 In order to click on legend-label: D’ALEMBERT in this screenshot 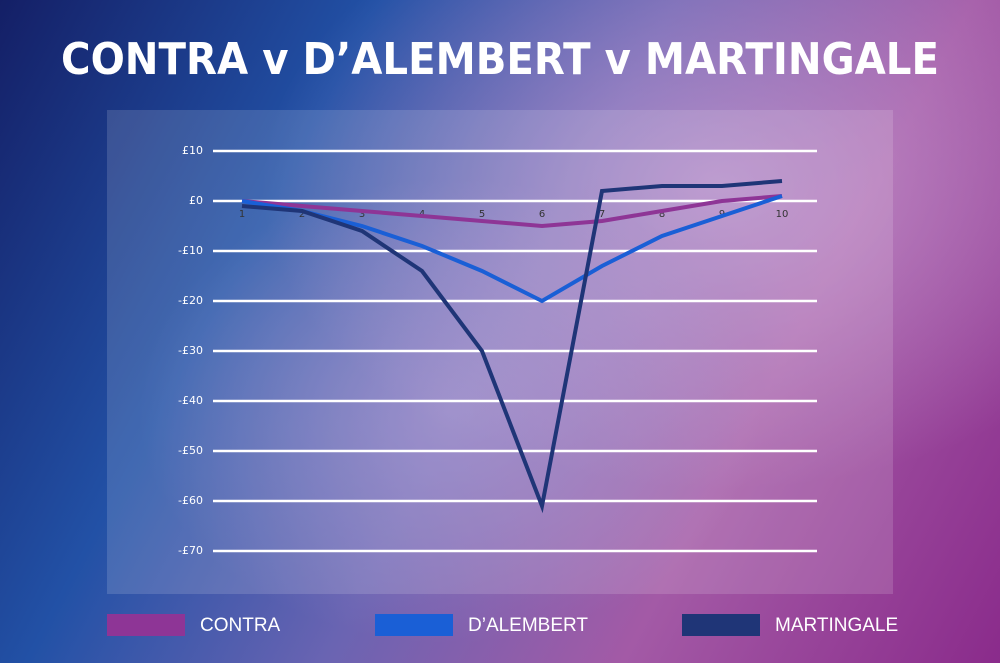, I will do `click(528, 625)`.